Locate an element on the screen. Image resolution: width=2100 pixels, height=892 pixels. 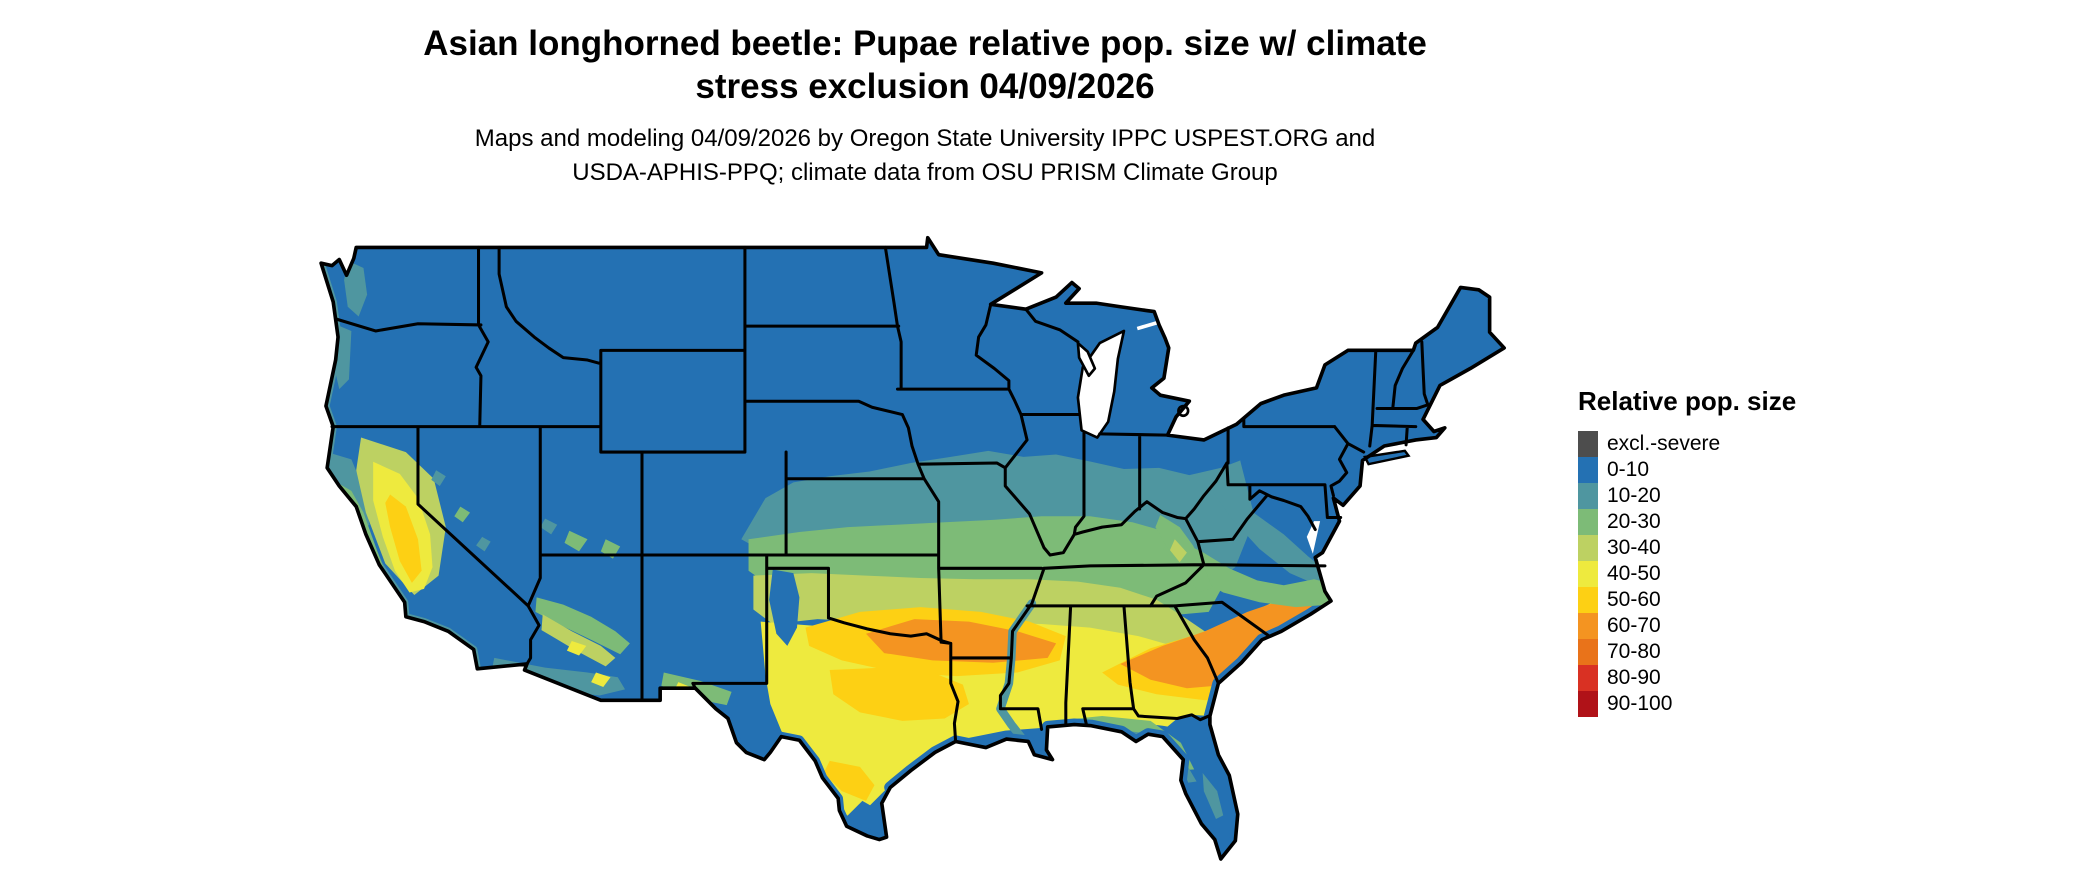
raster-green-mogollon is located at coordinates (582, 626).